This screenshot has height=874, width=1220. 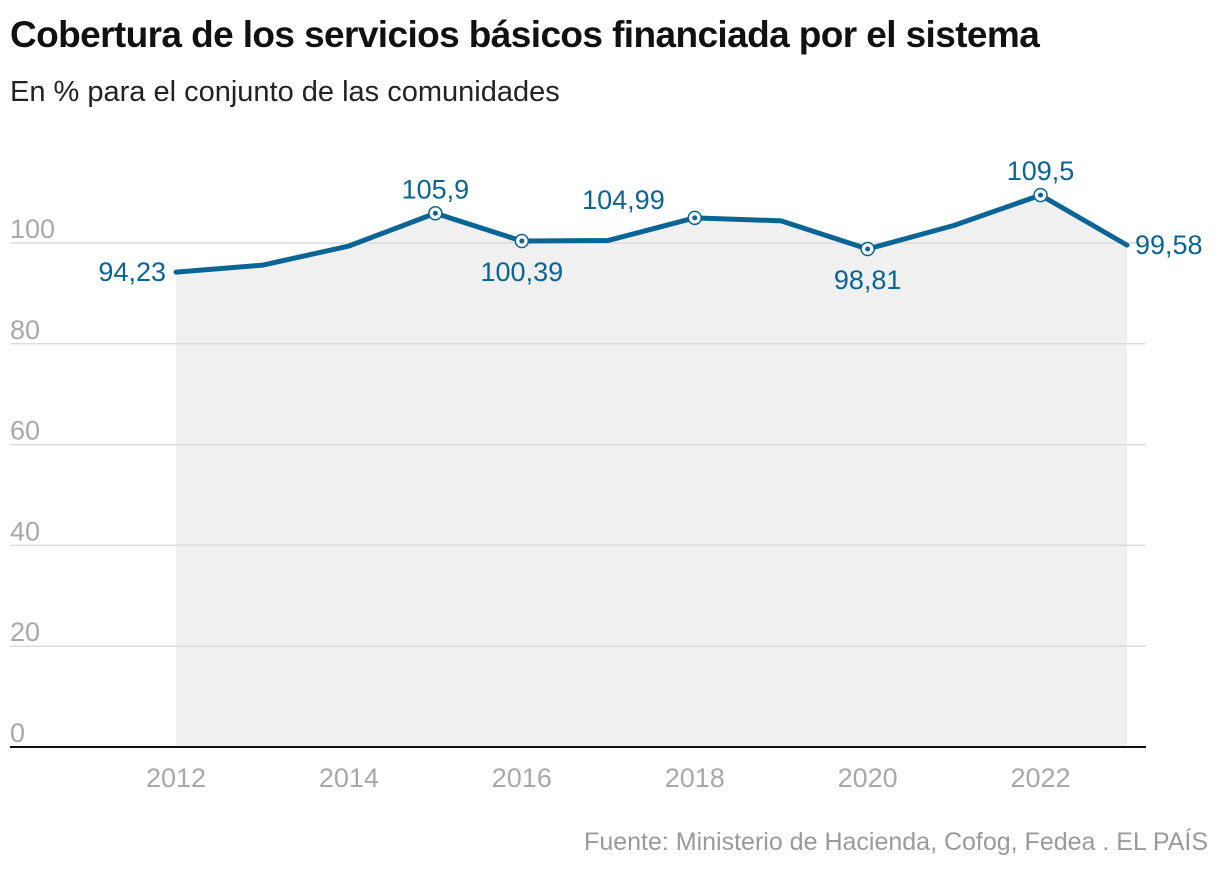 I want to click on y-tick-label: 80, so click(x=25, y=330).